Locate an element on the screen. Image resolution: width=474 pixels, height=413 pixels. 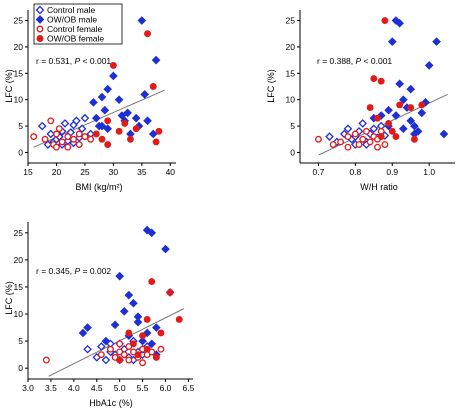
x-tick-label-5: 5.0 is located at coordinates (120, 388).